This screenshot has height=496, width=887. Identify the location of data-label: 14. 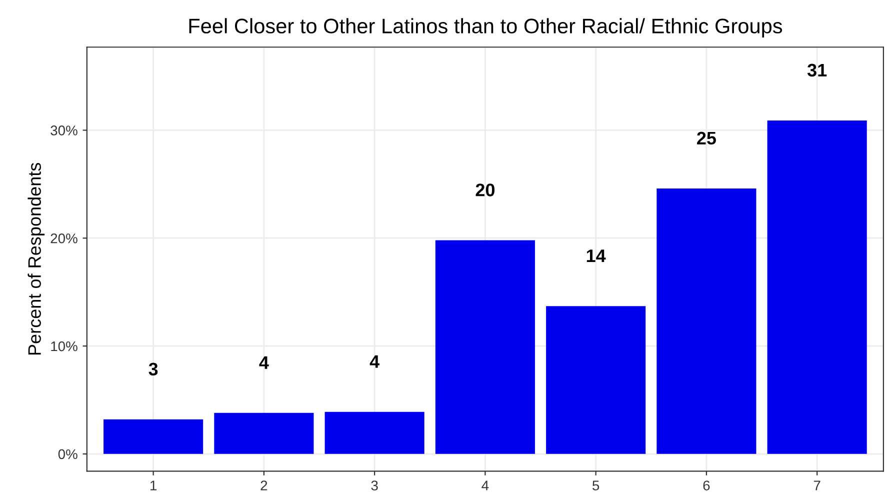
(596, 256).